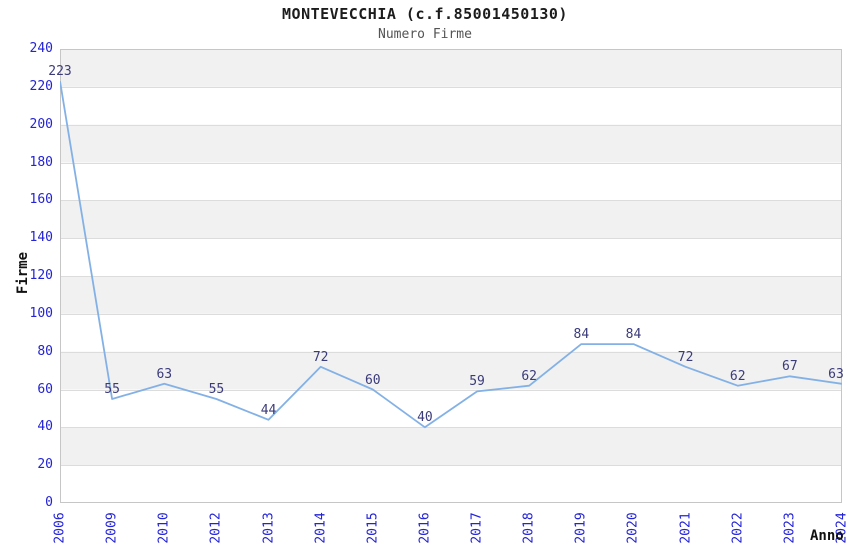  Describe the element at coordinates (581, 528) in the screenshot. I see `x-tick-label: 2019` at that location.